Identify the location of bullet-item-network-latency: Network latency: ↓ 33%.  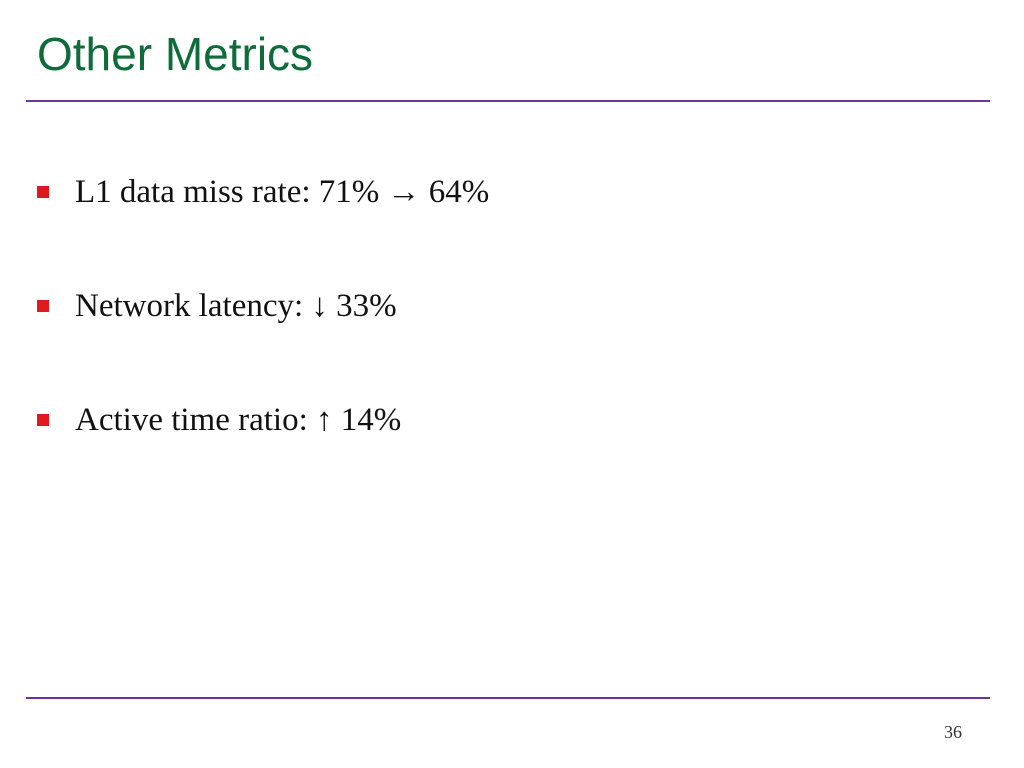
(263, 306).